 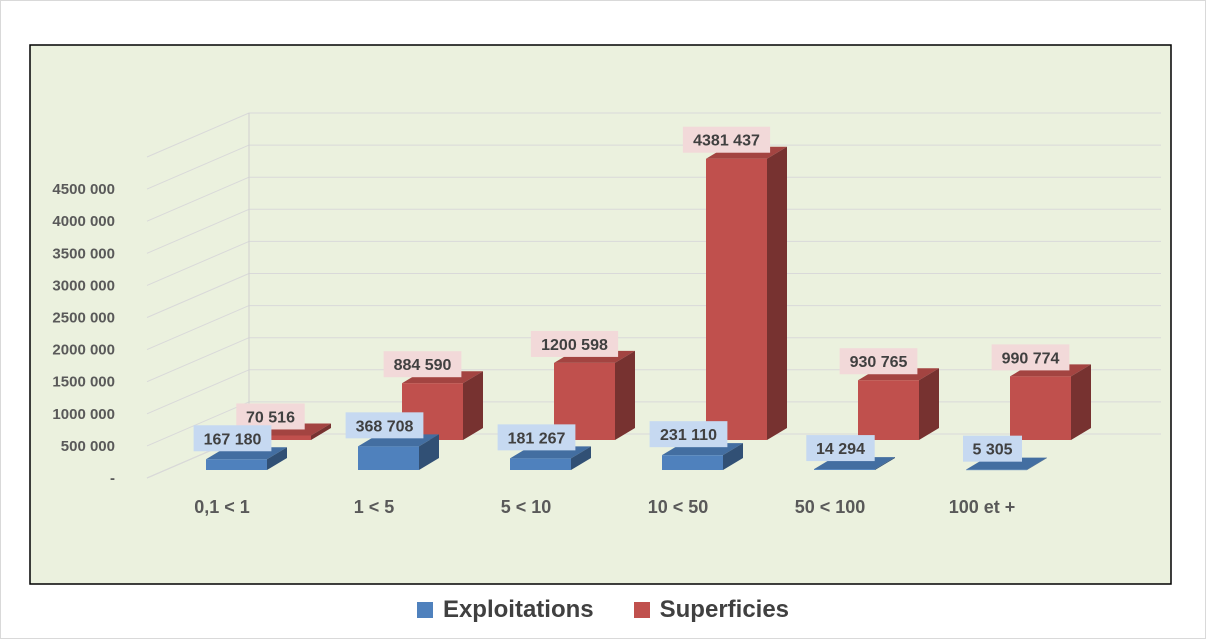 I want to click on bar-superficies-1-side, so click(x=473, y=405).